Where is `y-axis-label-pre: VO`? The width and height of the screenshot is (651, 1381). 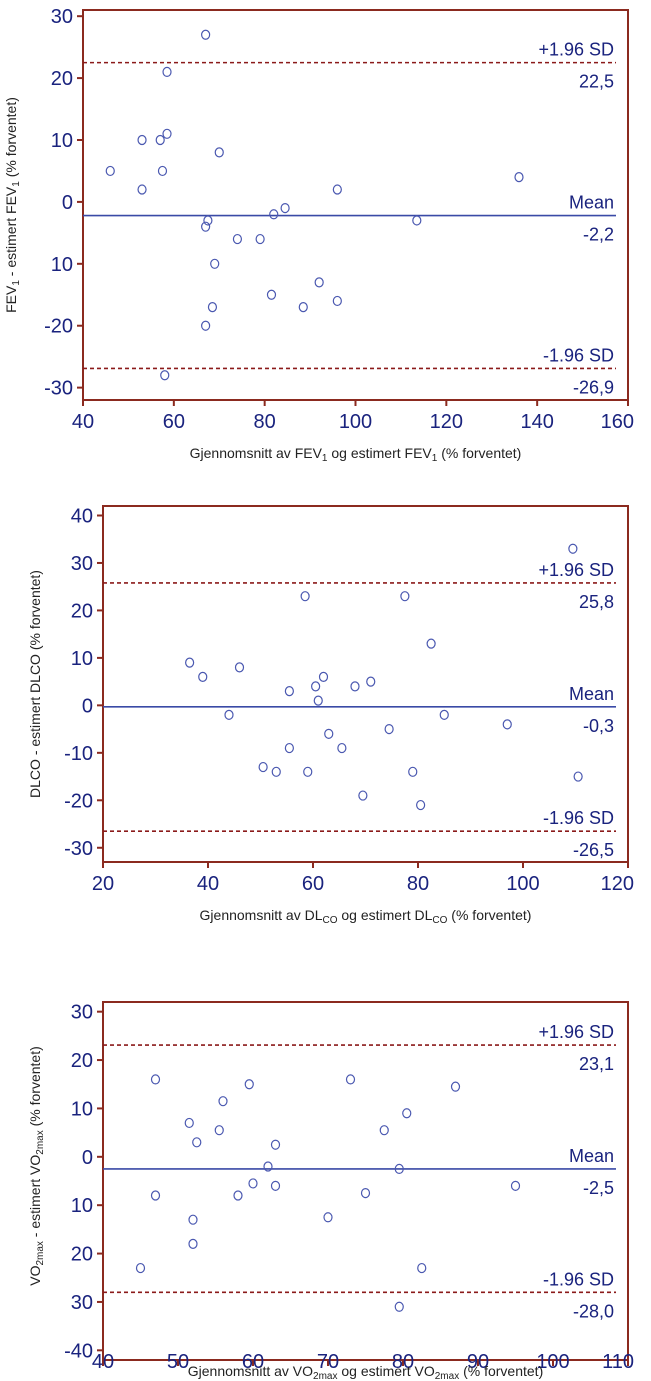
y-axis-label-pre: VO is located at coordinates (35, 1275).